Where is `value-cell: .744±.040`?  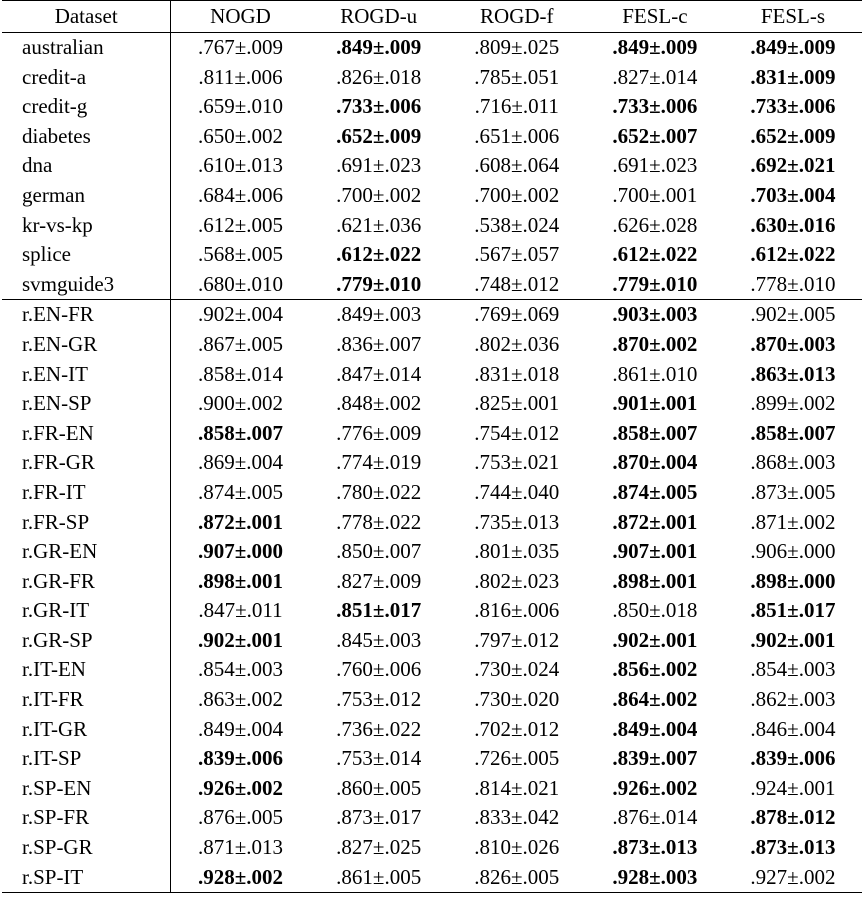
value-cell: .744±.040 is located at coordinates (517, 491).